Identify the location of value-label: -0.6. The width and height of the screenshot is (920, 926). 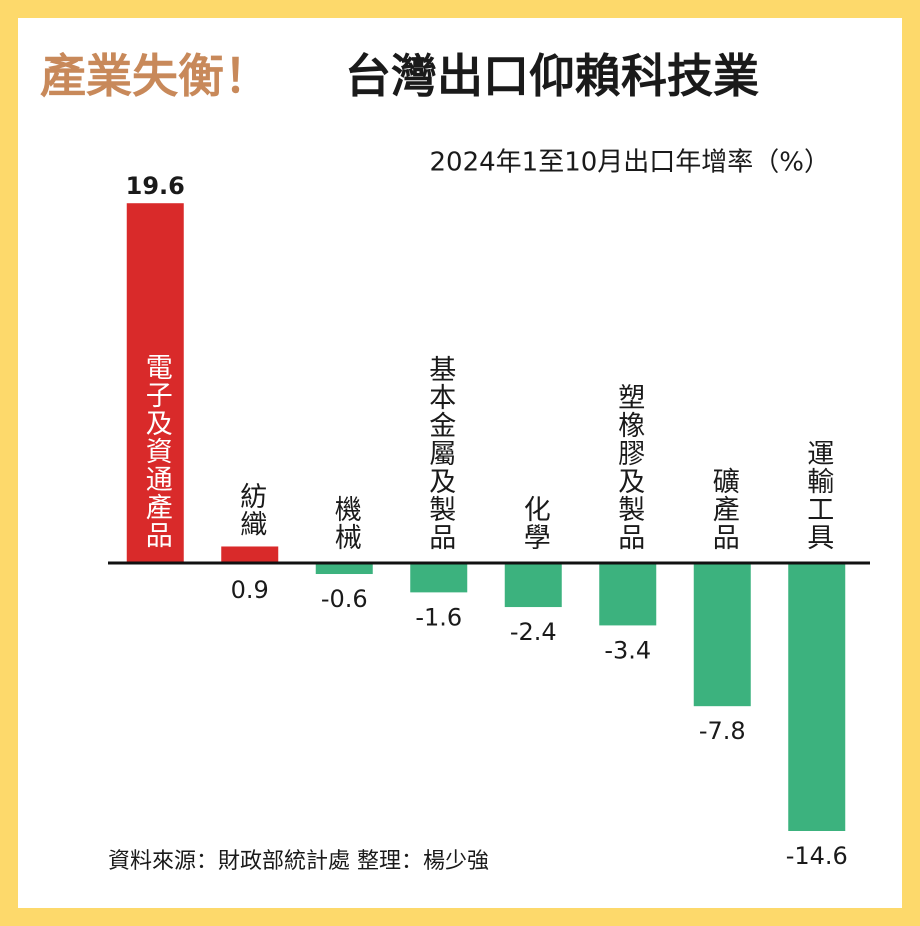
(344, 599).